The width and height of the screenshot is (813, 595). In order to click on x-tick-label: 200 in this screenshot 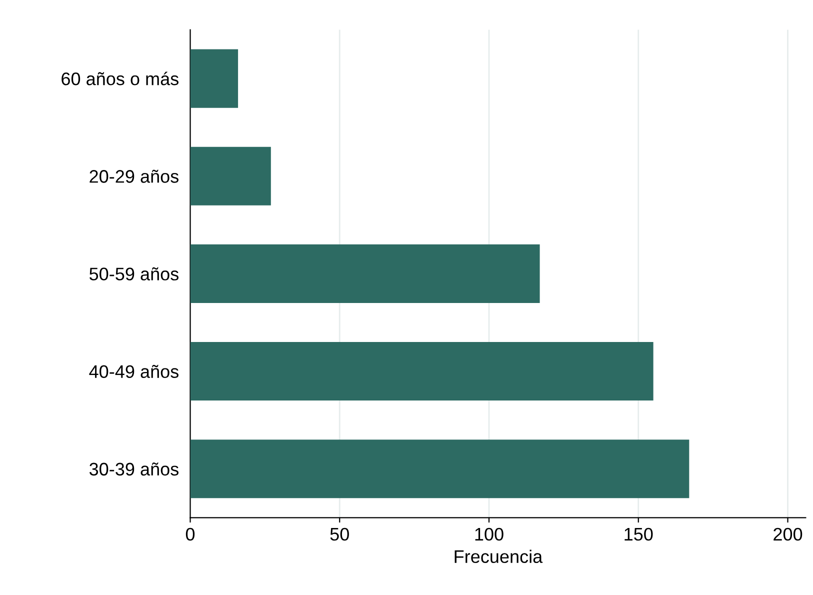, I will do `click(788, 534)`.